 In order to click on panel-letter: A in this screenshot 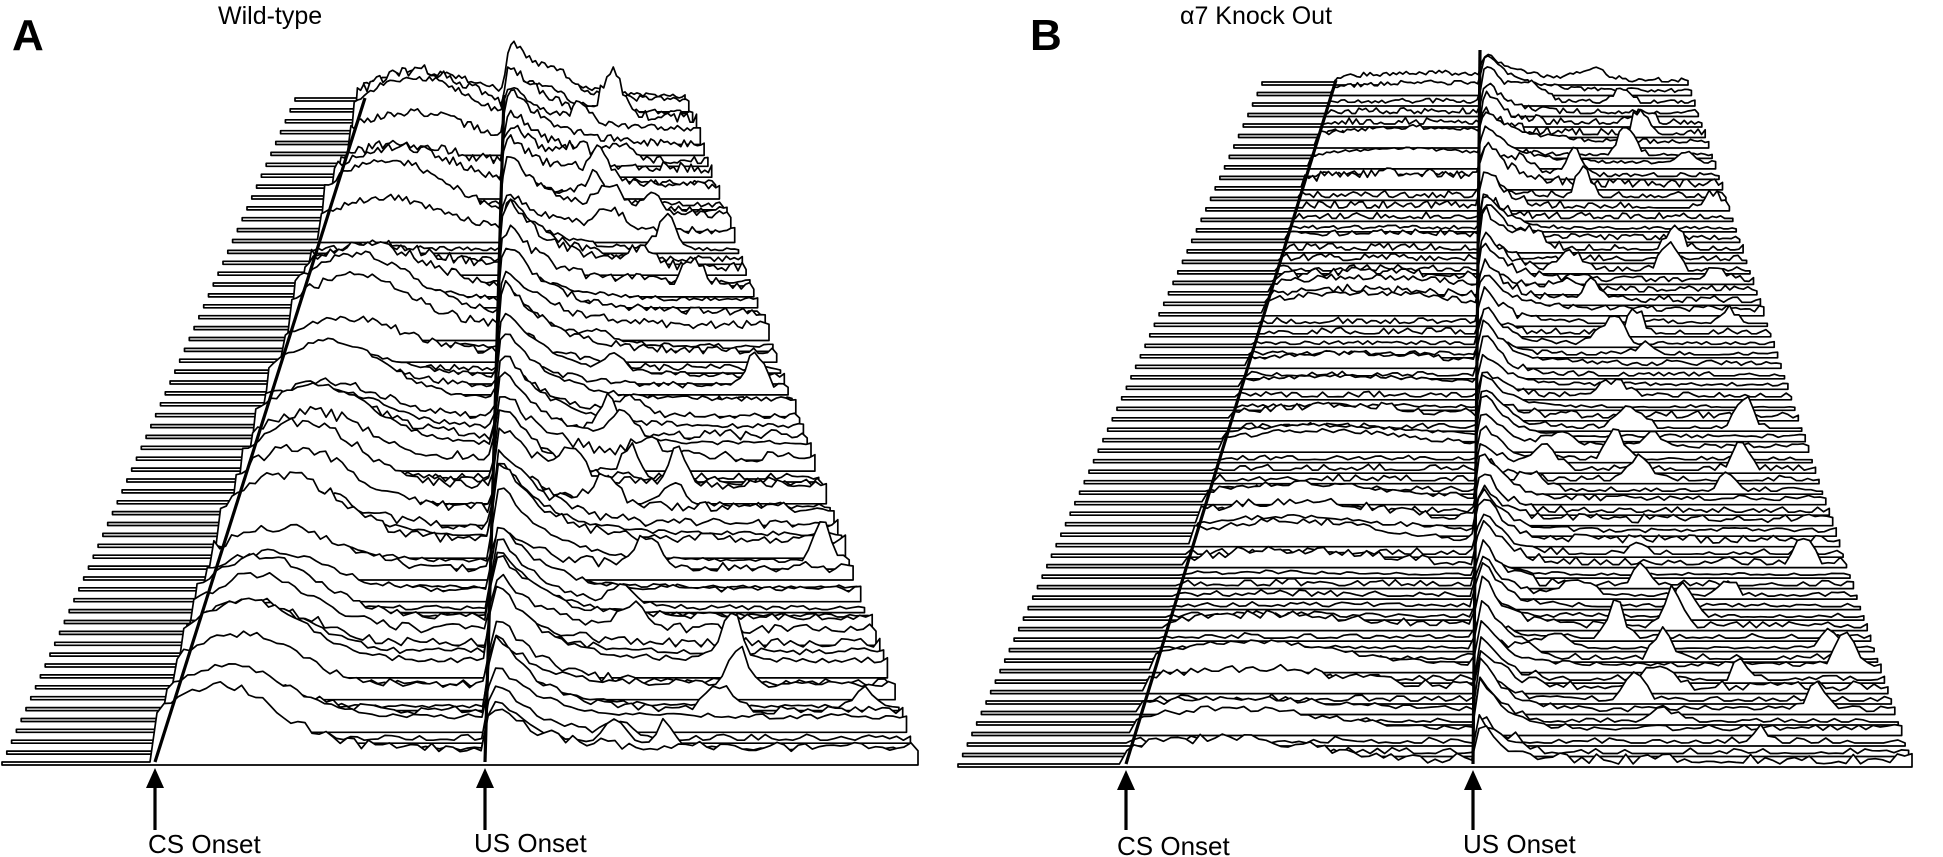, I will do `click(28, 35)`.